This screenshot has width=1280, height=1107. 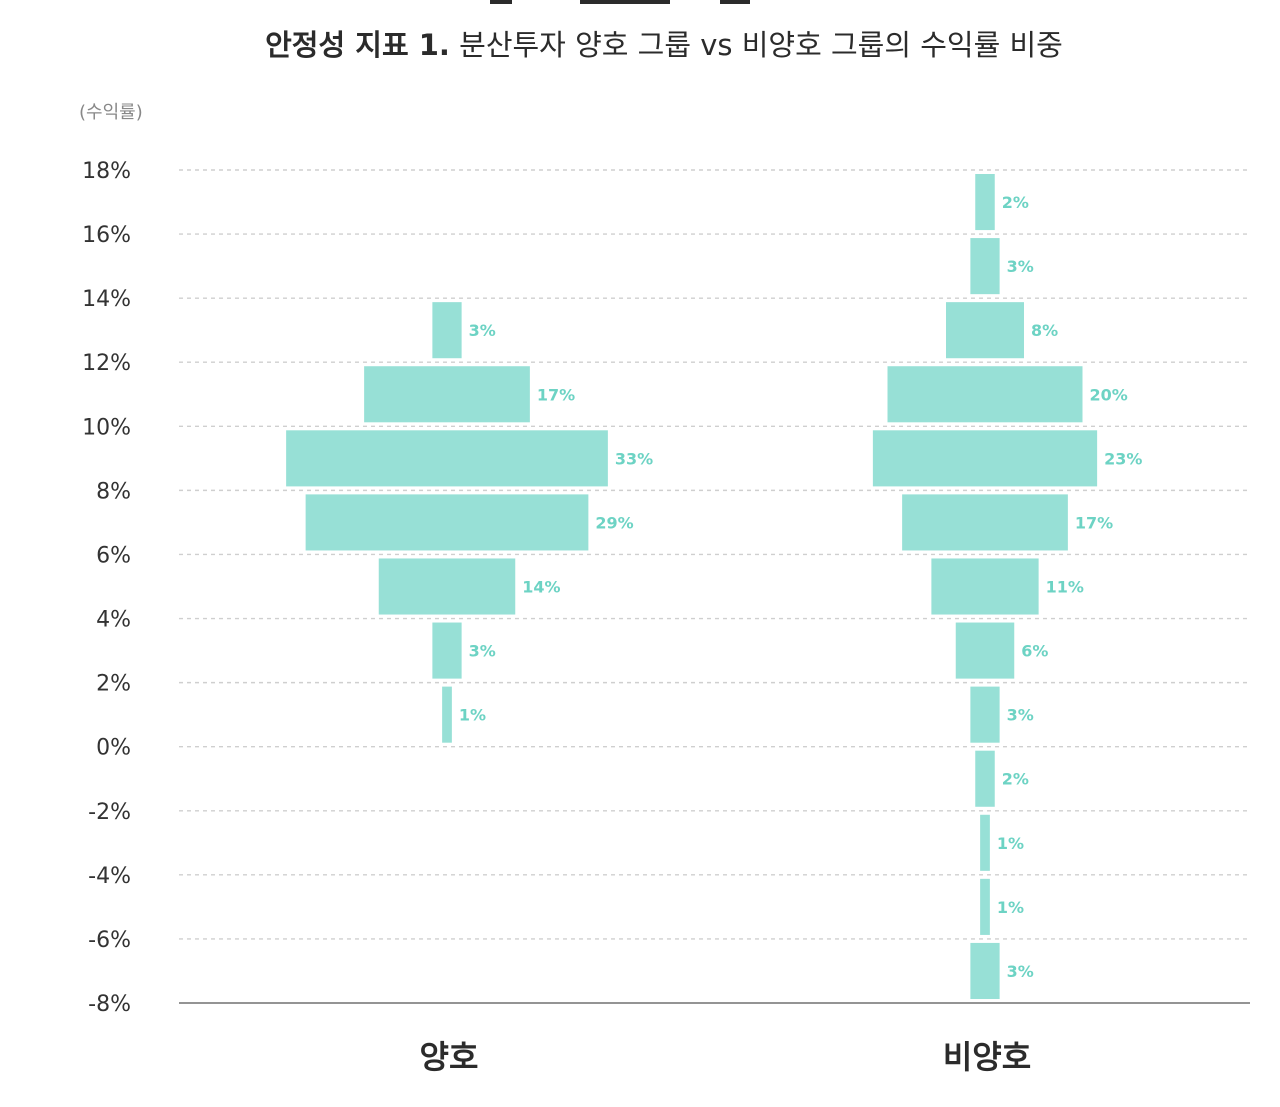 What do you see at coordinates (106, 235) in the screenshot?
I see `y-tick-label: 16%` at bounding box center [106, 235].